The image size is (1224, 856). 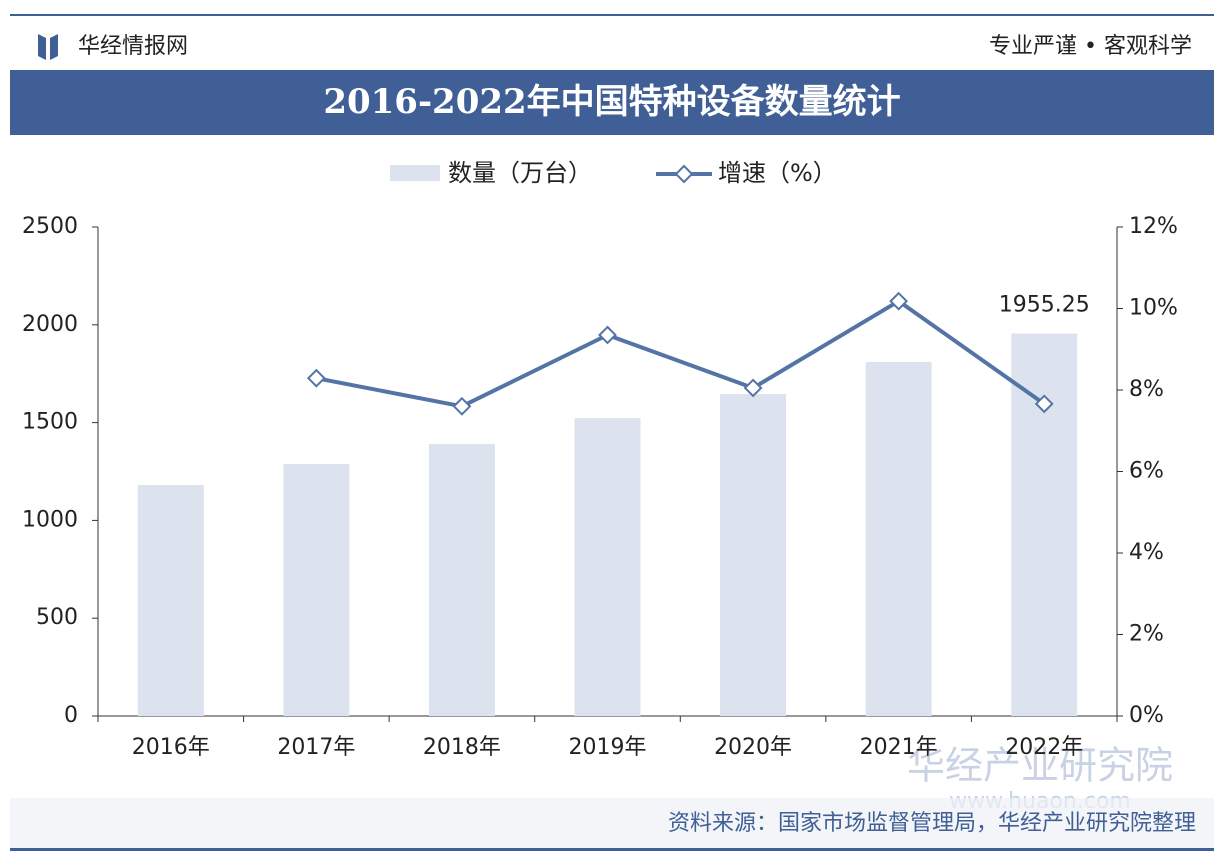 I want to click on x-tick-label: 2017年, so click(x=316, y=747).